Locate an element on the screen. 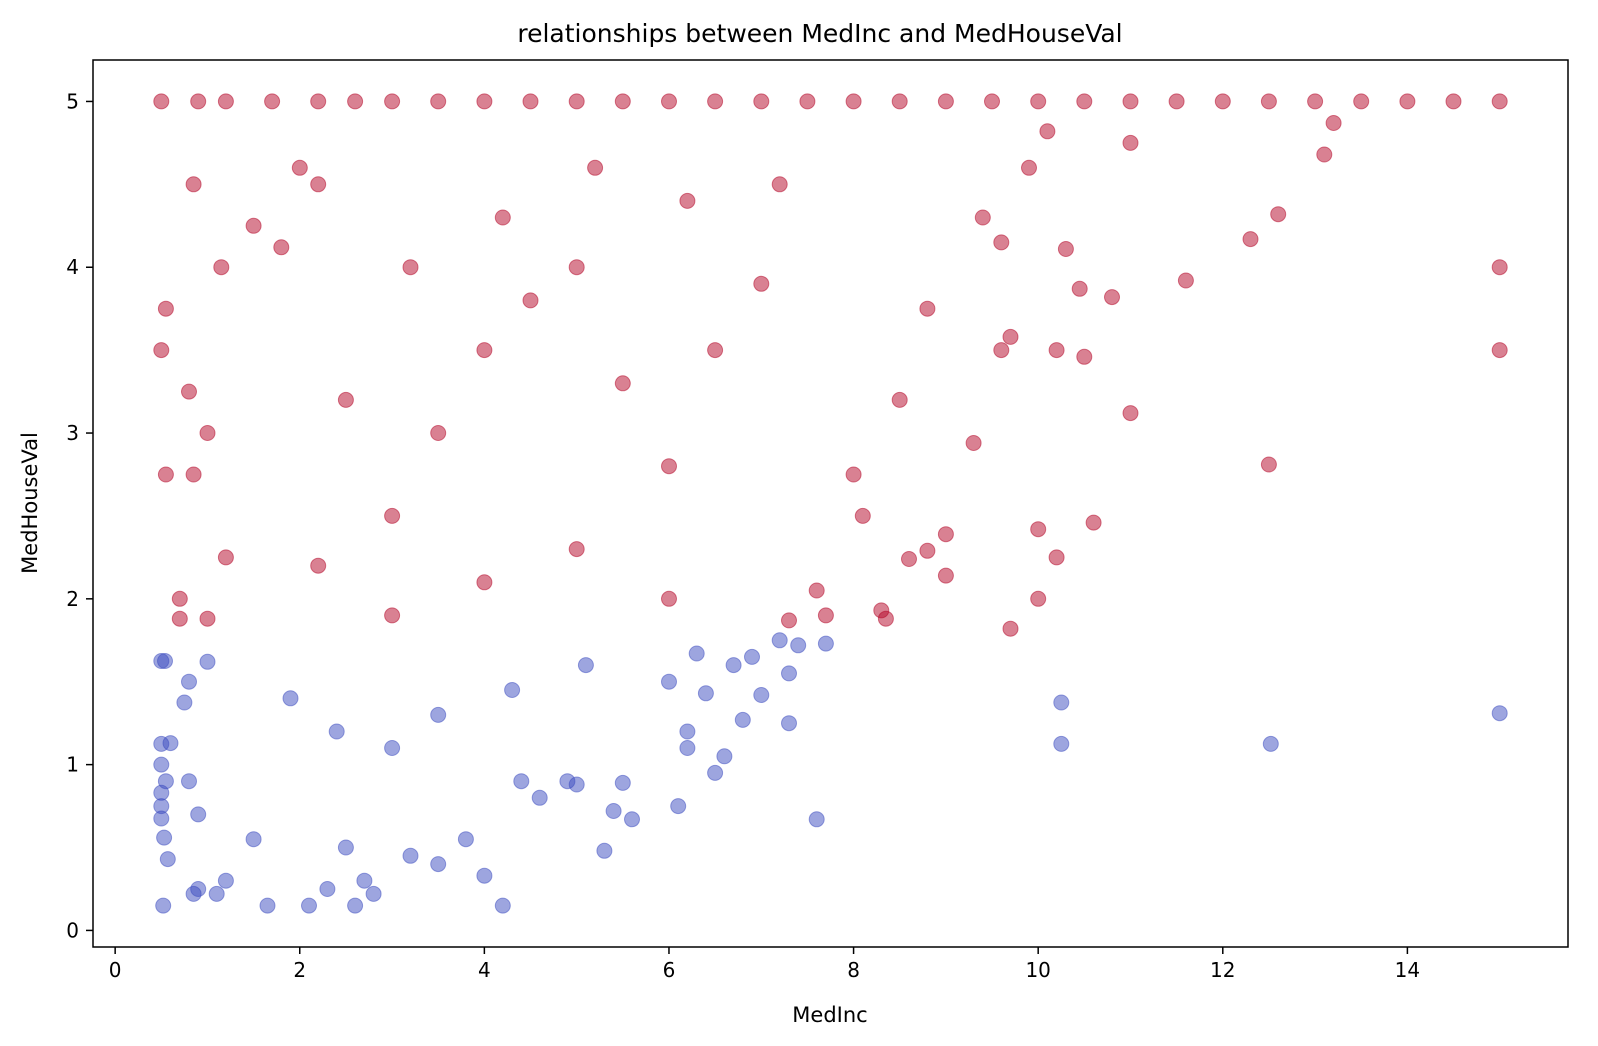 This screenshot has width=1598, height=1046. x-tick-label: 14 is located at coordinates (1407, 970).